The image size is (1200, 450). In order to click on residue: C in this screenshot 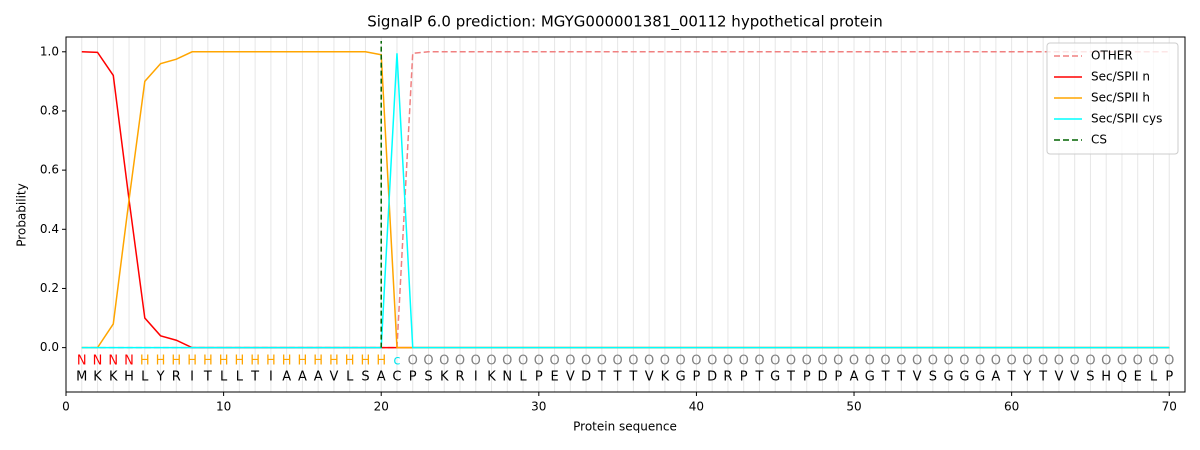, I will do `click(396, 377)`.